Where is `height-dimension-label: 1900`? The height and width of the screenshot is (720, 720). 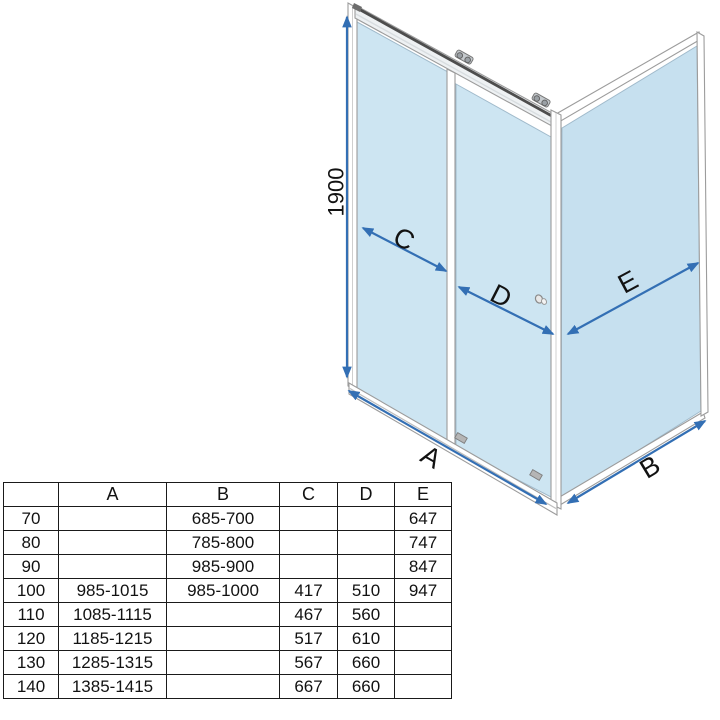 height-dimension-label: 1900 is located at coordinates (336, 192).